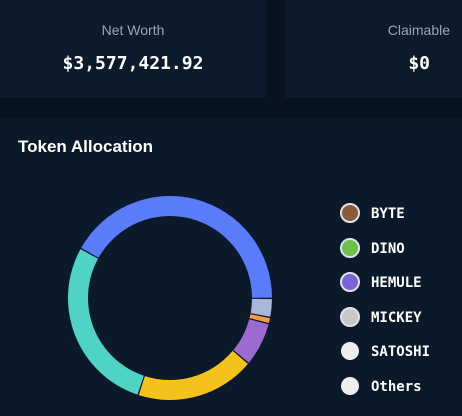 The height and width of the screenshot is (416, 462). What do you see at coordinates (133, 63) in the screenshot?
I see `card-value: $3,577,421.92` at bounding box center [133, 63].